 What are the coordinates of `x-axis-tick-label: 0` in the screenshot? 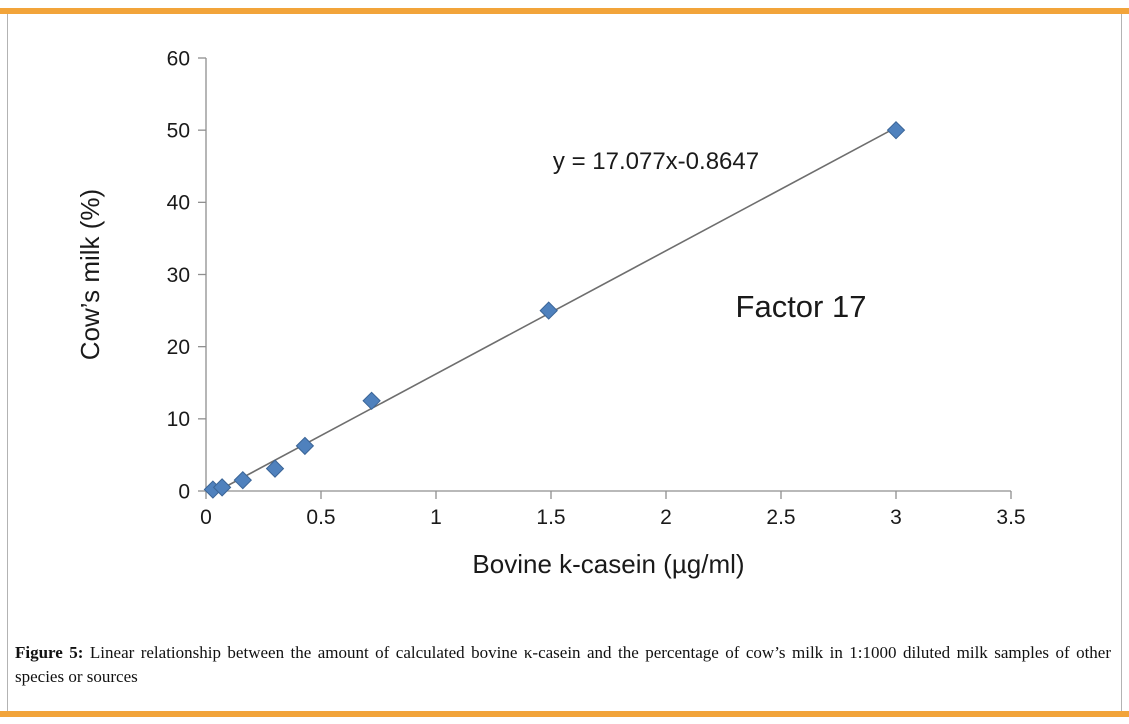 It's located at (206, 517).